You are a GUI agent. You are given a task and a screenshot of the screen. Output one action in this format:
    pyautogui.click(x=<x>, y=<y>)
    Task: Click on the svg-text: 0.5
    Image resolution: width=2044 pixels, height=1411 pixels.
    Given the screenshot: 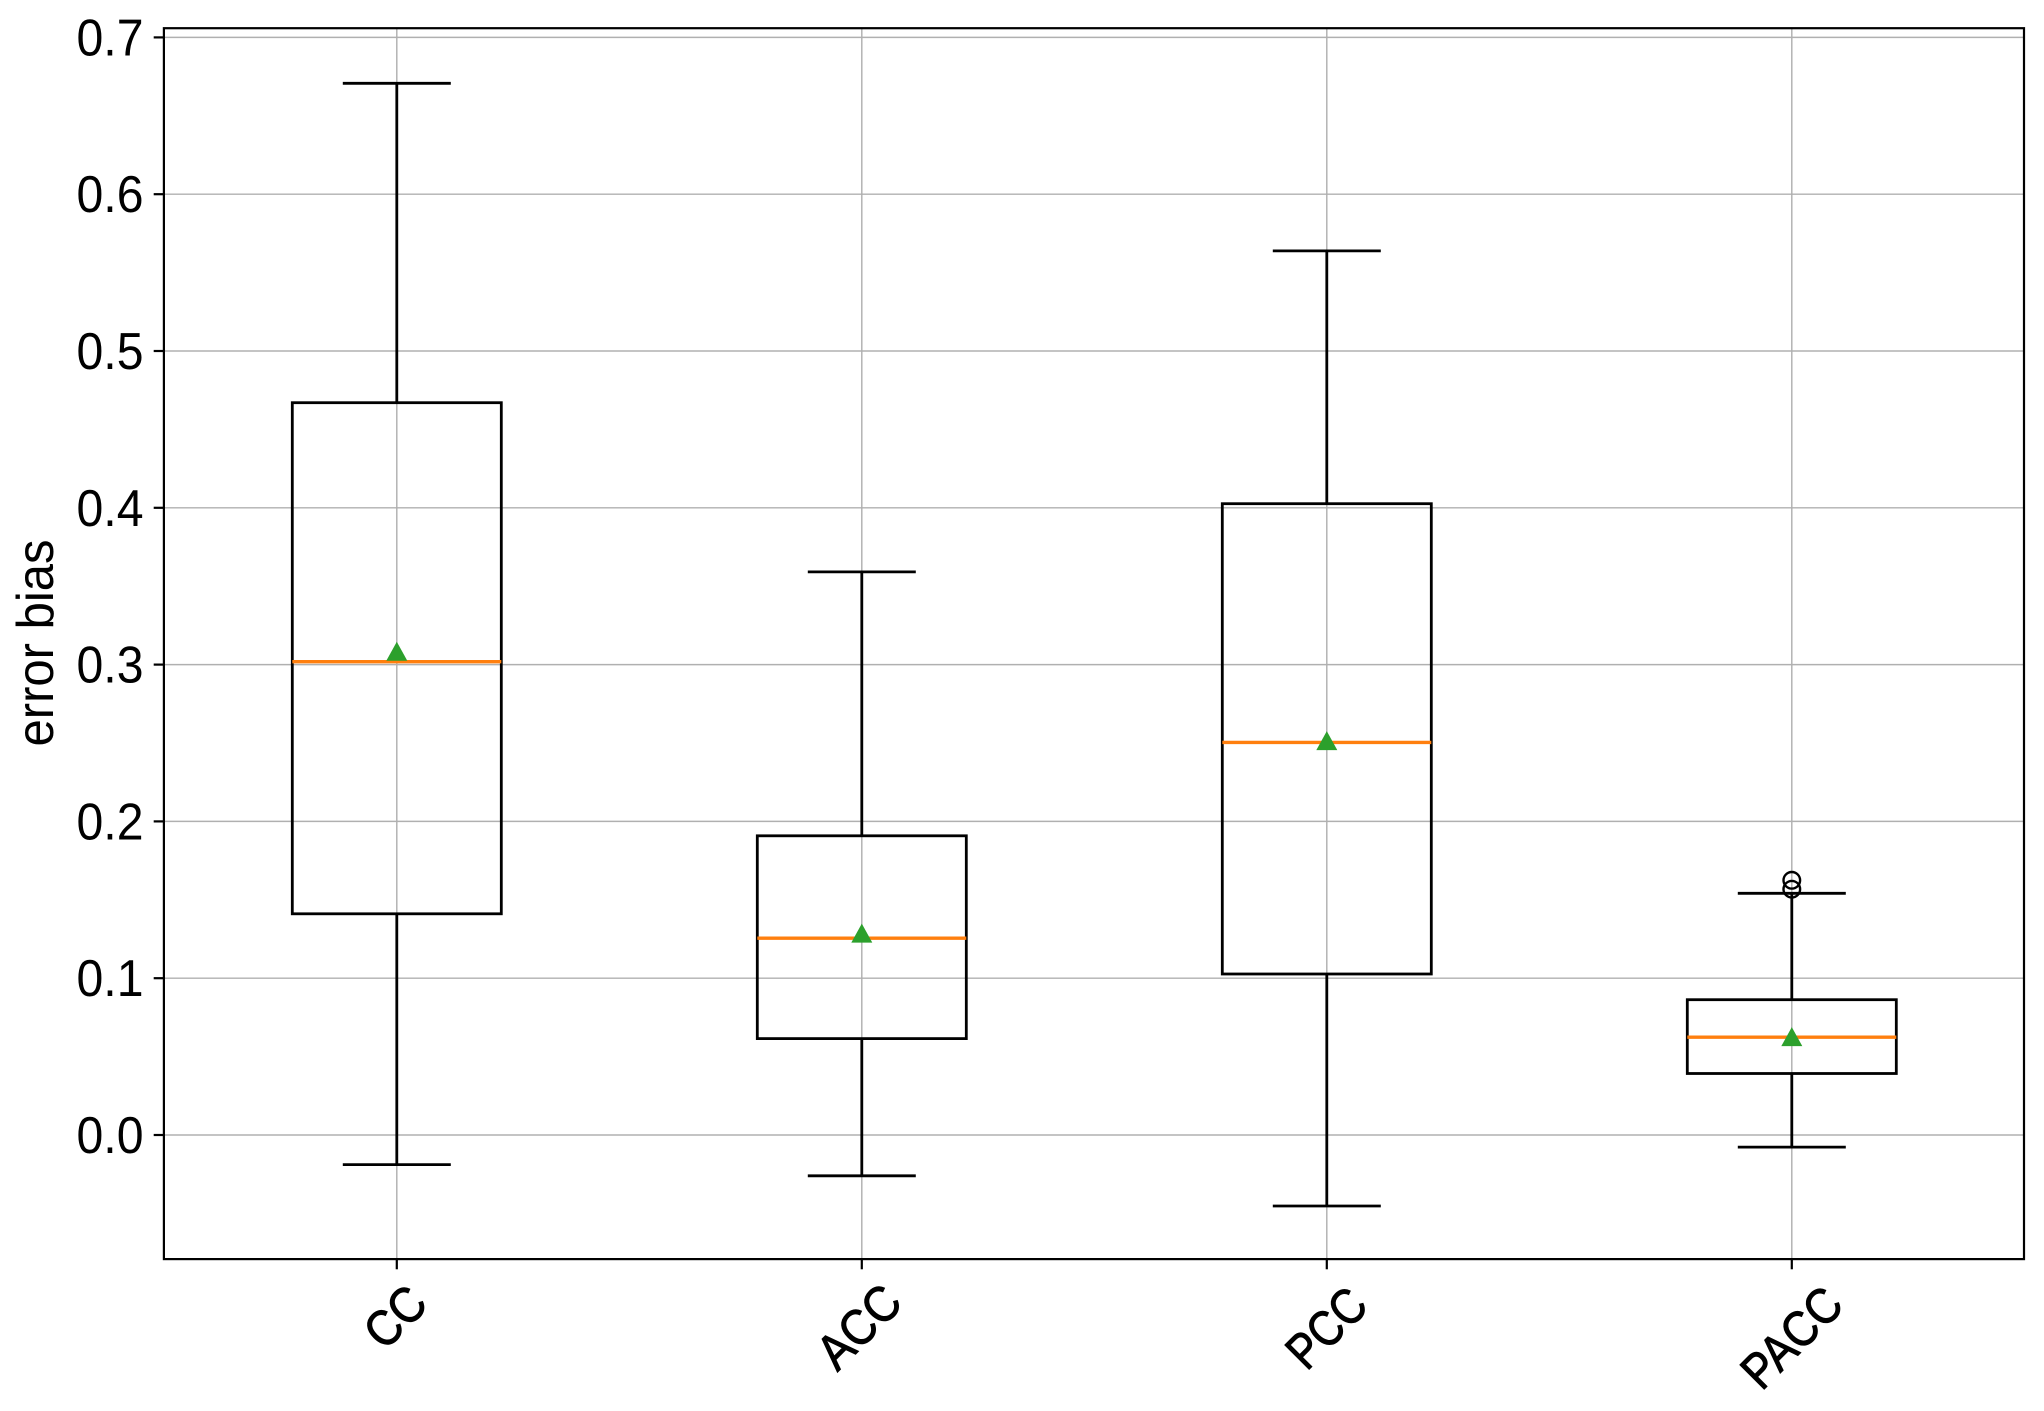 What is the action you would take?
    pyautogui.click(x=110, y=352)
    